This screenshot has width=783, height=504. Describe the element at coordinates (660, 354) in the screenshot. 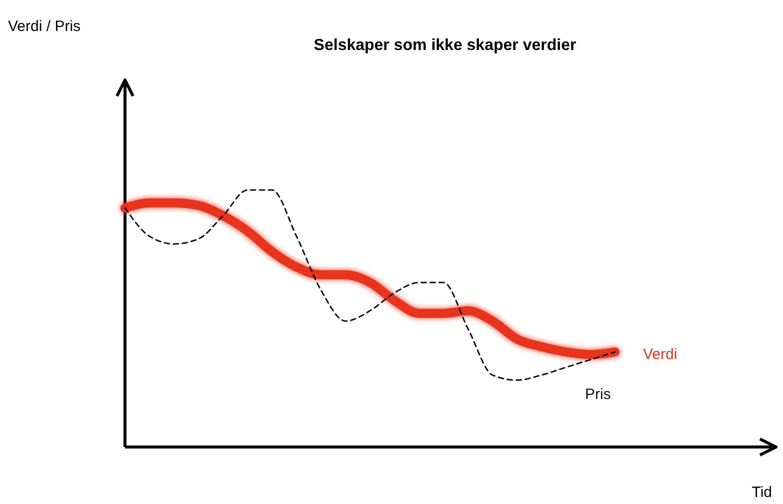

I see `series-label: Verdi` at that location.